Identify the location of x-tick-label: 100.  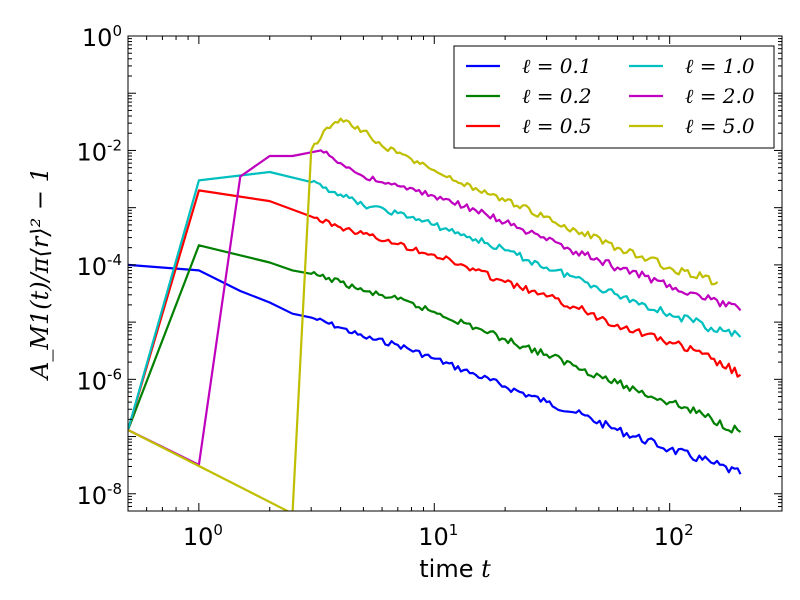
(203, 536).